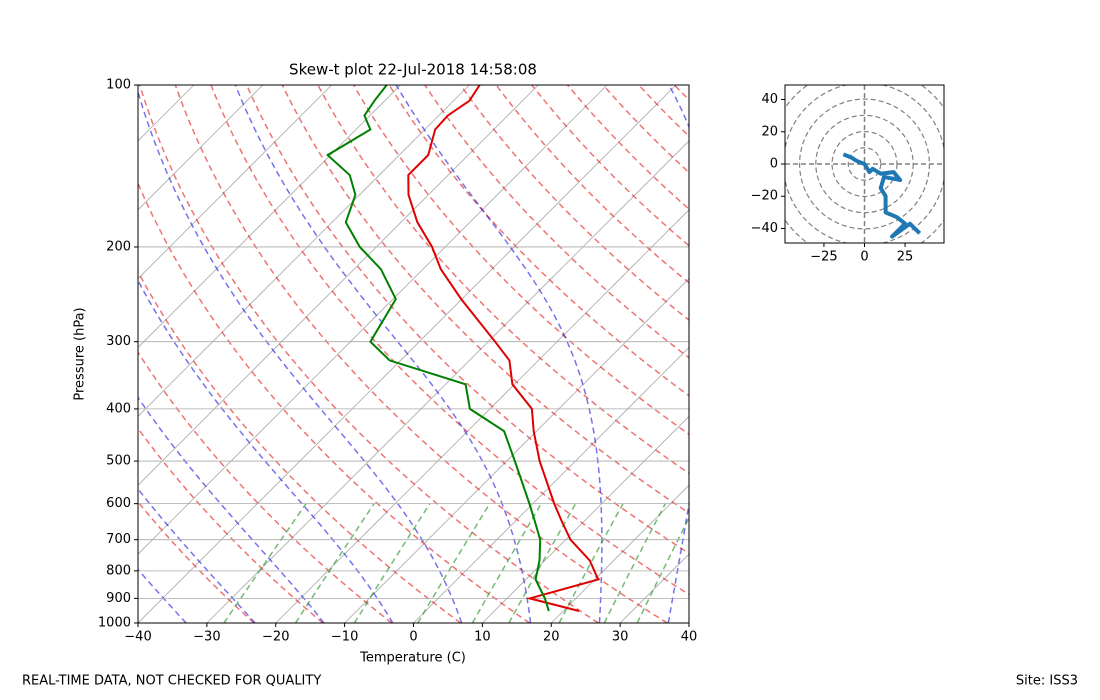  Describe the element at coordinates (774, 164) in the screenshot. I see `y-tick-label: 0` at that location.